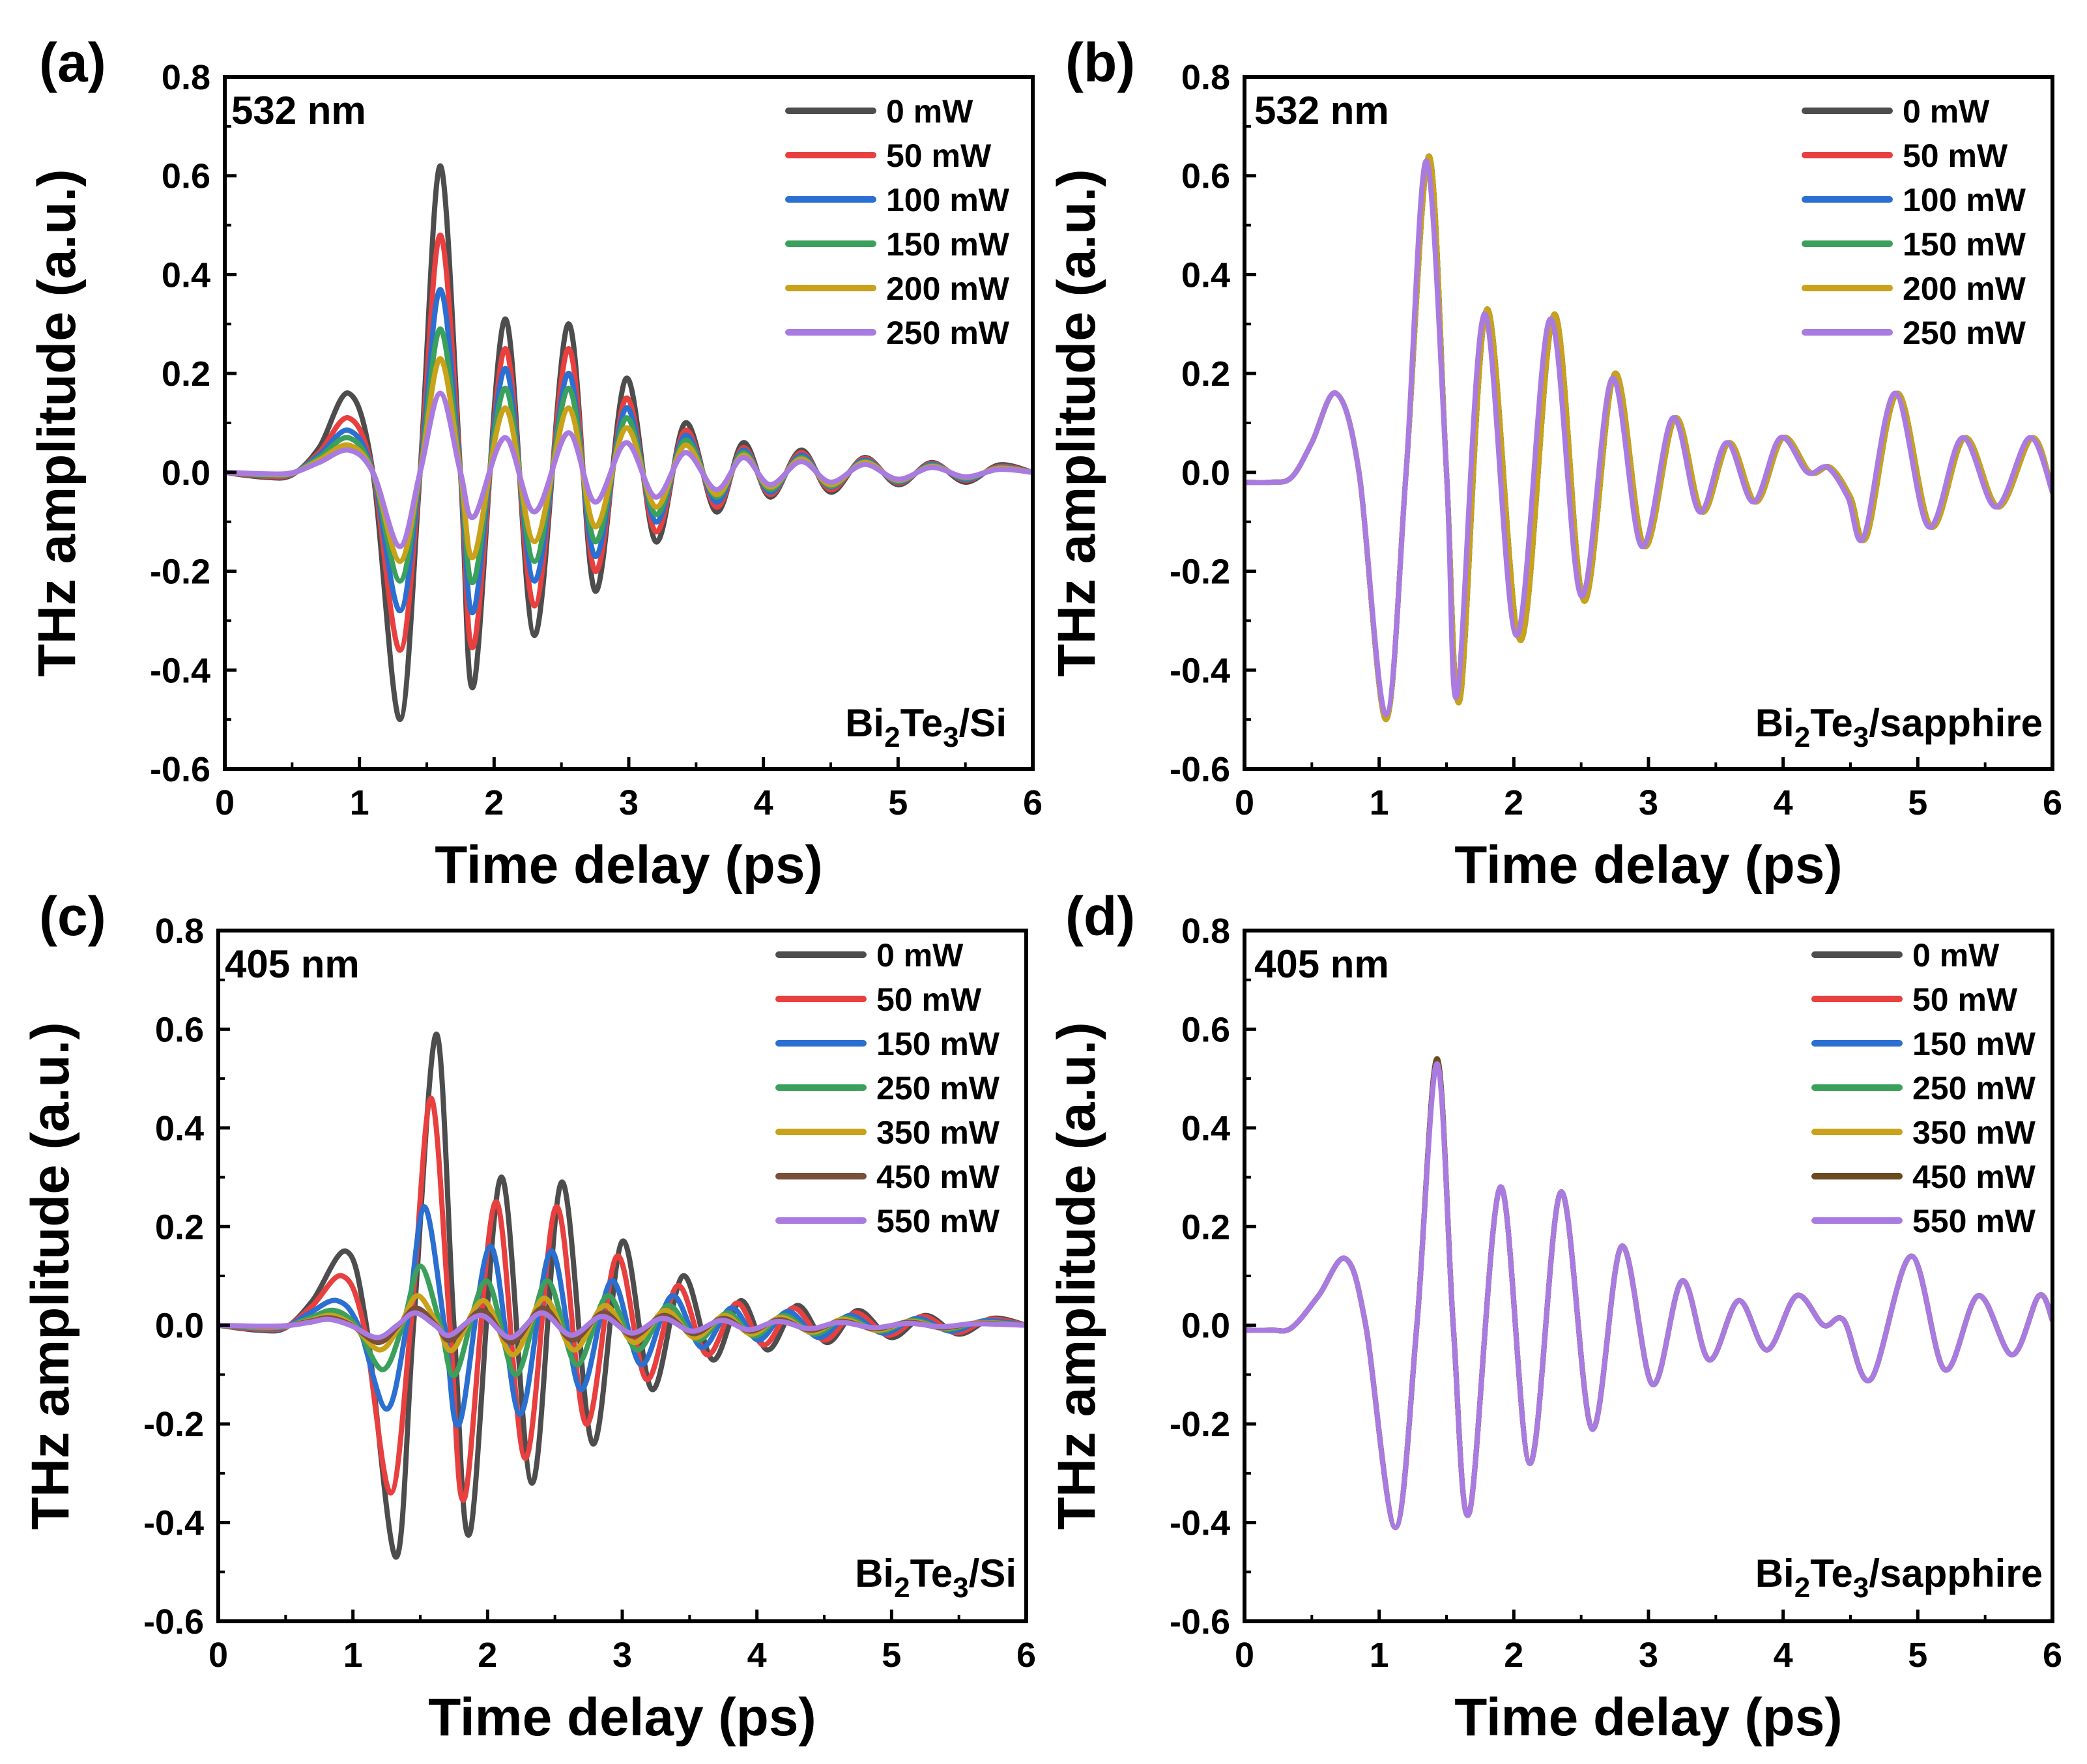 Image resolution: width=2087 pixels, height=1764 pixels. I want to click on sample-label: Bi2Te3/sapphire, so click(1899, 727).